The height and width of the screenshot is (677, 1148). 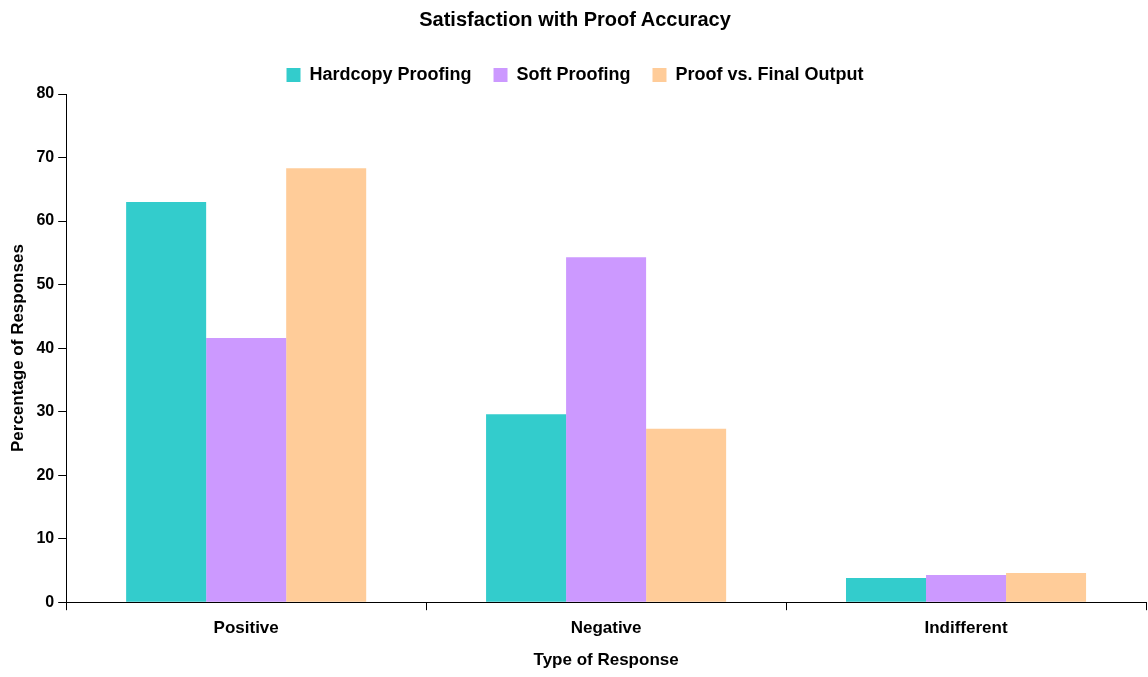 What do you see at coordinates (45, 156) in the screenshot?
I see `y-tick-label: 70` at bounding box center [45, 156].